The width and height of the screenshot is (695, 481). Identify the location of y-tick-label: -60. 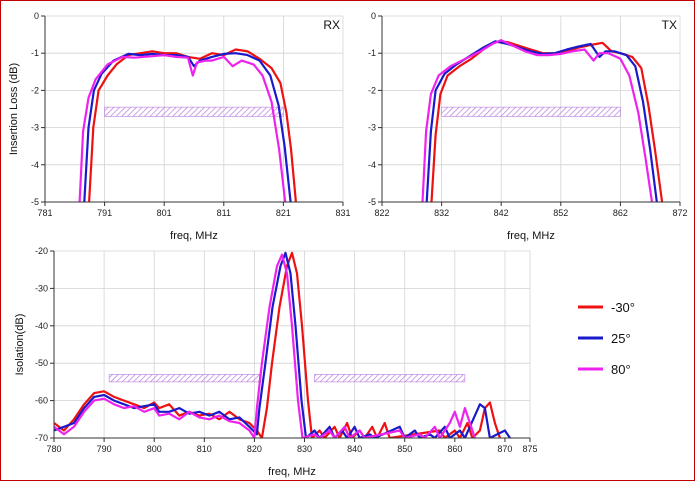
(41, 401).